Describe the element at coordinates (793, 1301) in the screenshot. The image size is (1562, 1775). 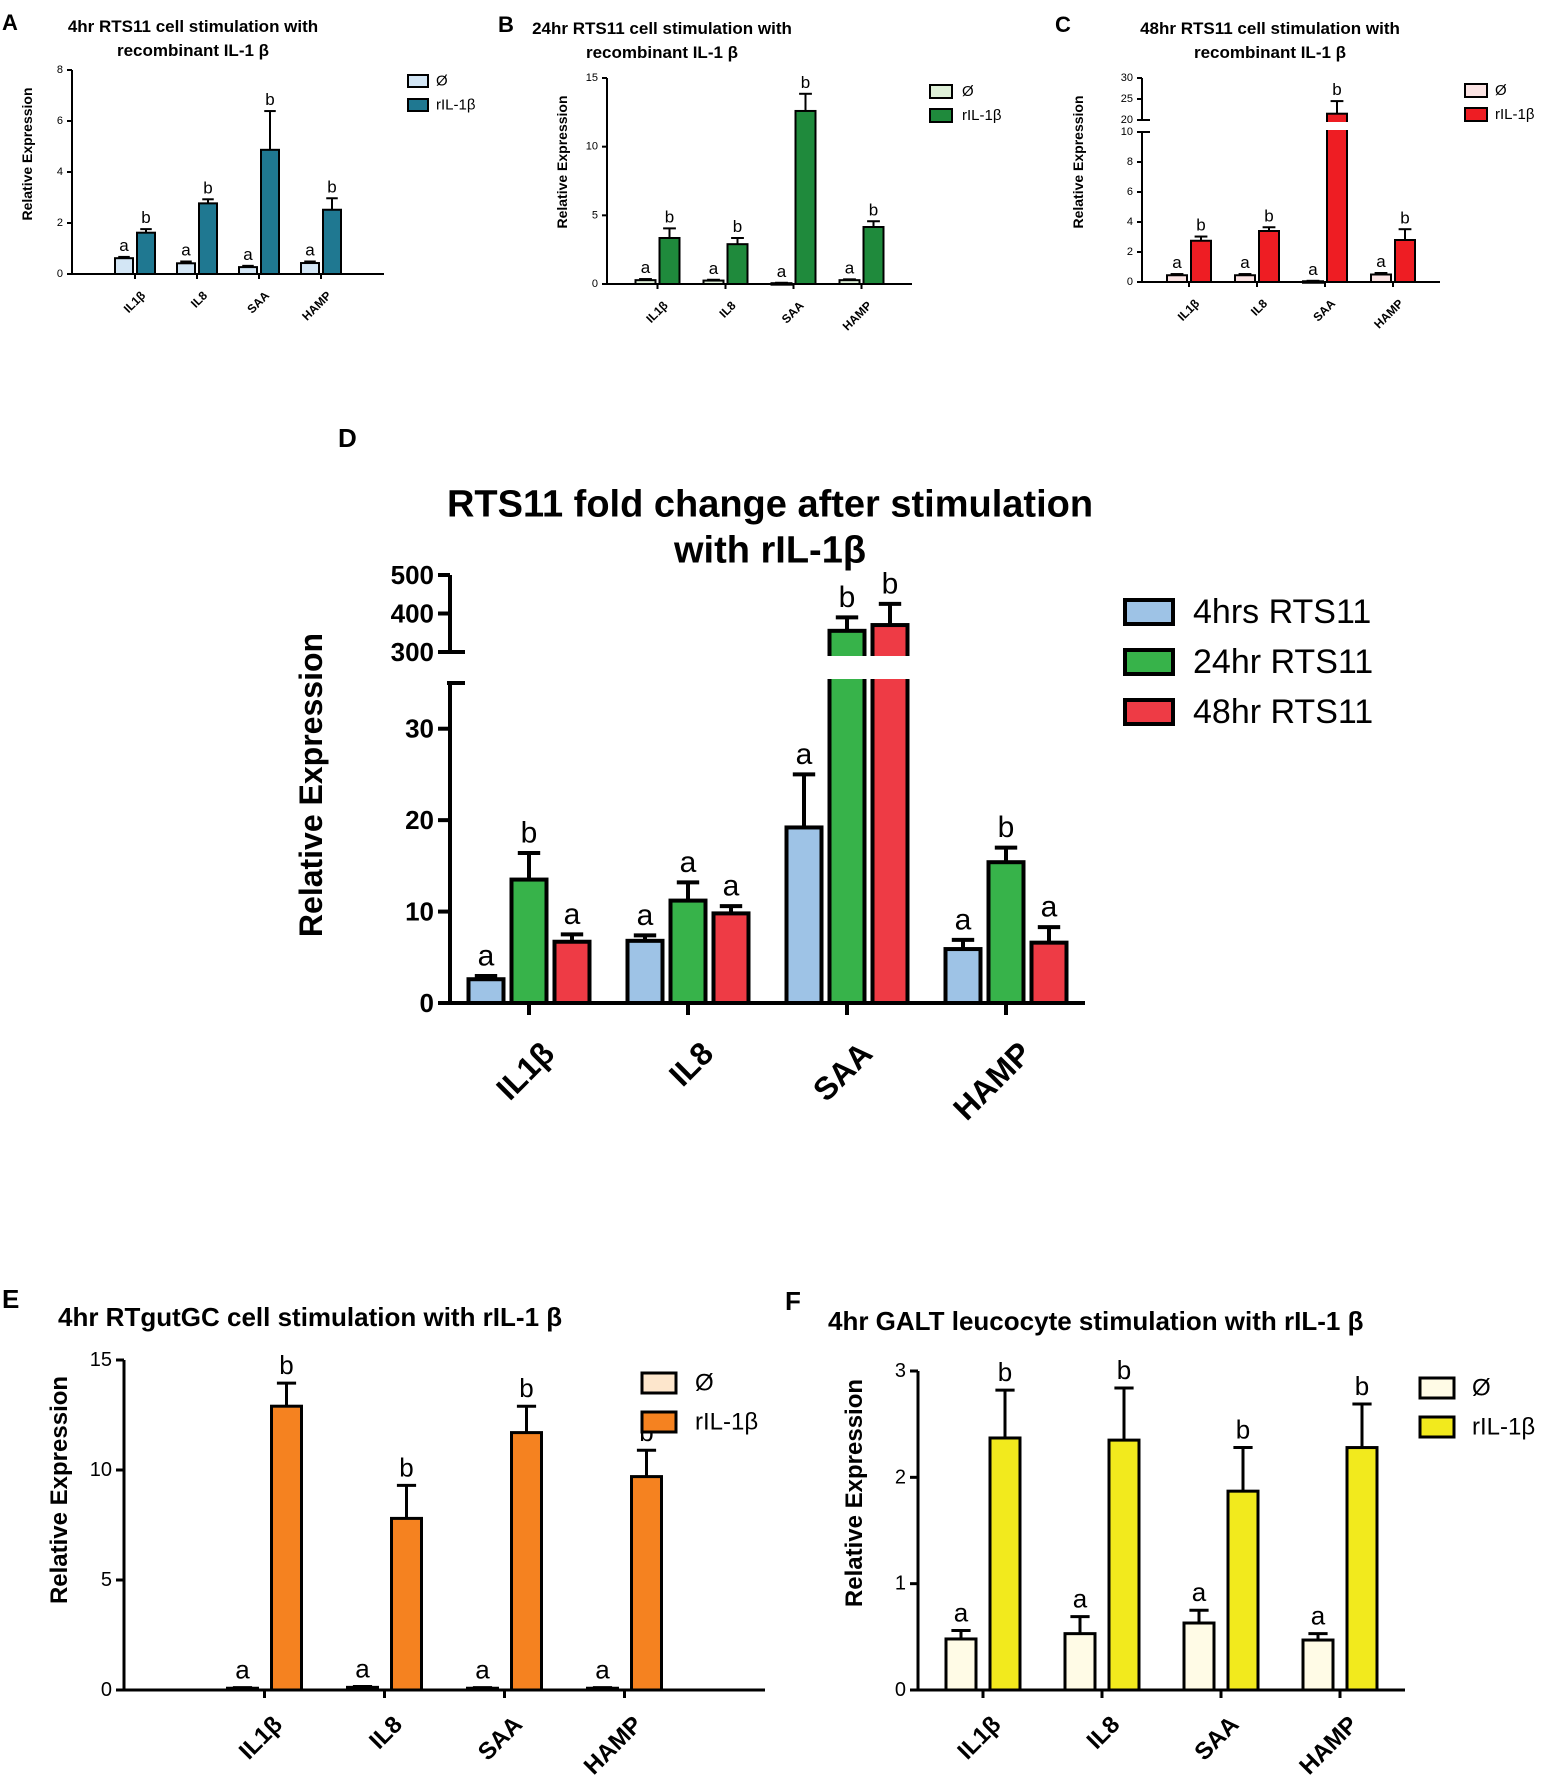
I see `panel-label: F` at that location.